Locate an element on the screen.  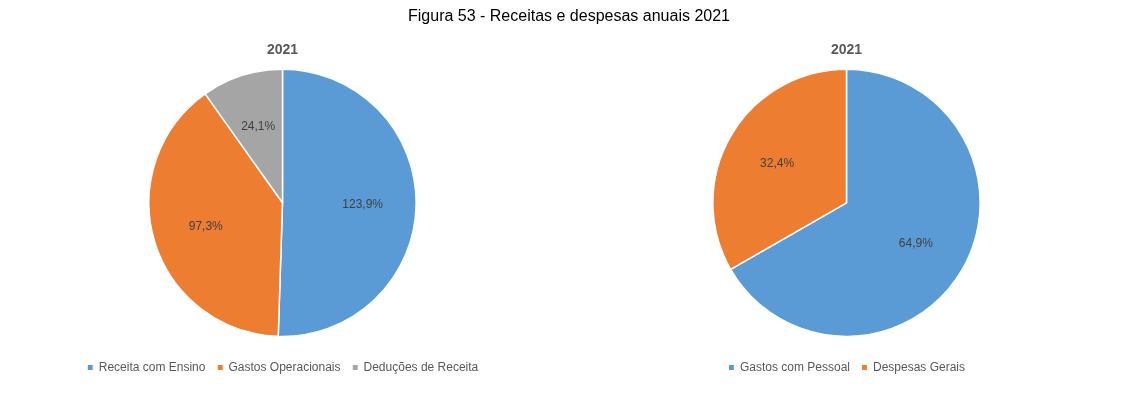
legend-label: Gastos com Pessoal is located at coordinates (794, 367).